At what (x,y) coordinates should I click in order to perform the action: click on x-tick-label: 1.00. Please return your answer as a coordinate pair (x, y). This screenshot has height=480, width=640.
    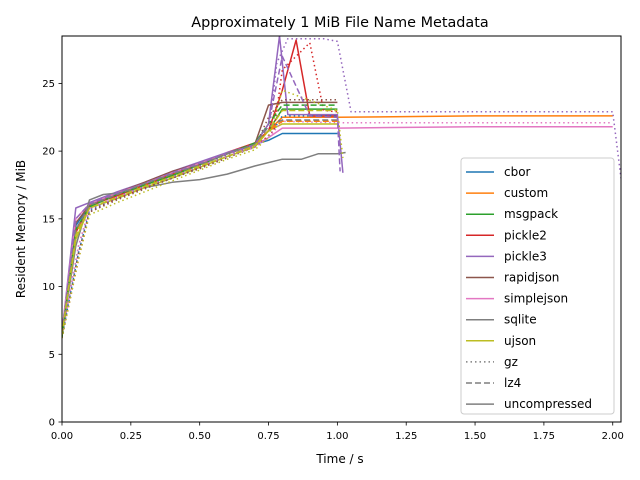
    Looking at the image, I should click on (337, 436).